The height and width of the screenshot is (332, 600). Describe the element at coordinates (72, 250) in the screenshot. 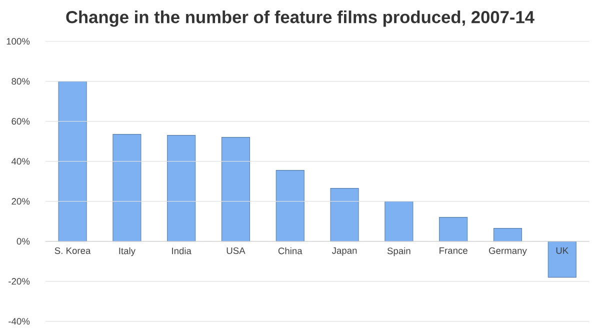

I see `x-tick-label: S. Korea` at that location.